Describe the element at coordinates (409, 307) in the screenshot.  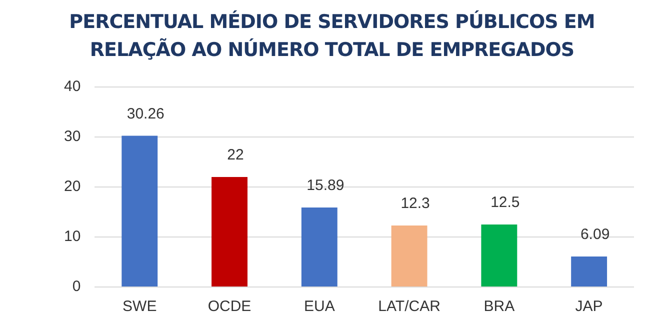
I see `x-tick-label: LAT/CAR` at that location.